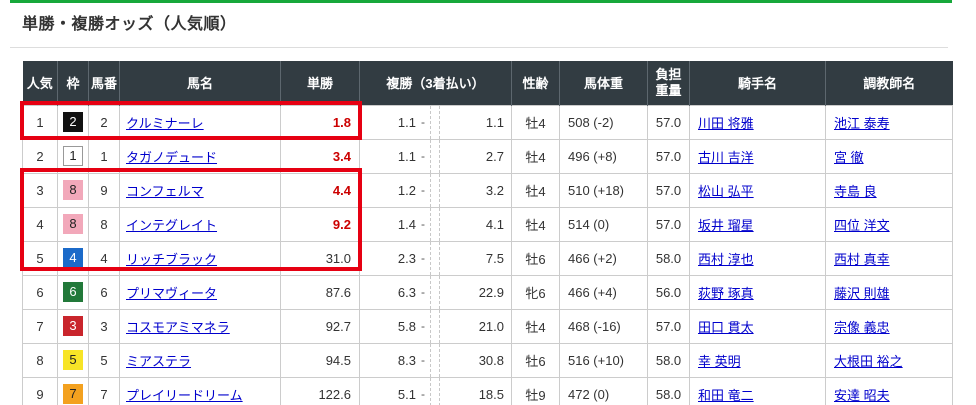 The image size is (976, 405). What do you see at coordinates (868, 361) in the screenshot?
I see `trainer-link: 大根田 裕之` at bounding box center [868, 361].